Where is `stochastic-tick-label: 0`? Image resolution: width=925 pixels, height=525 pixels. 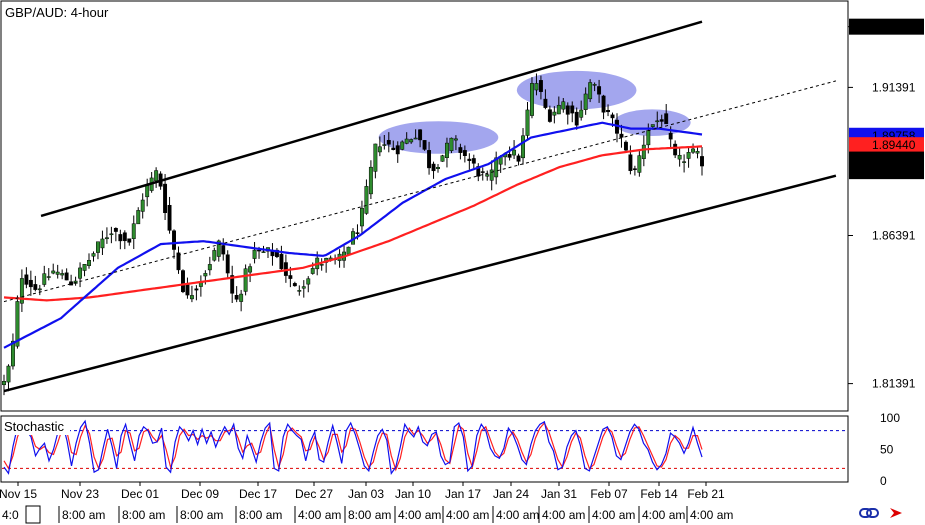 stochastic-tick-label: 0 is located at coordinates (883, 481).